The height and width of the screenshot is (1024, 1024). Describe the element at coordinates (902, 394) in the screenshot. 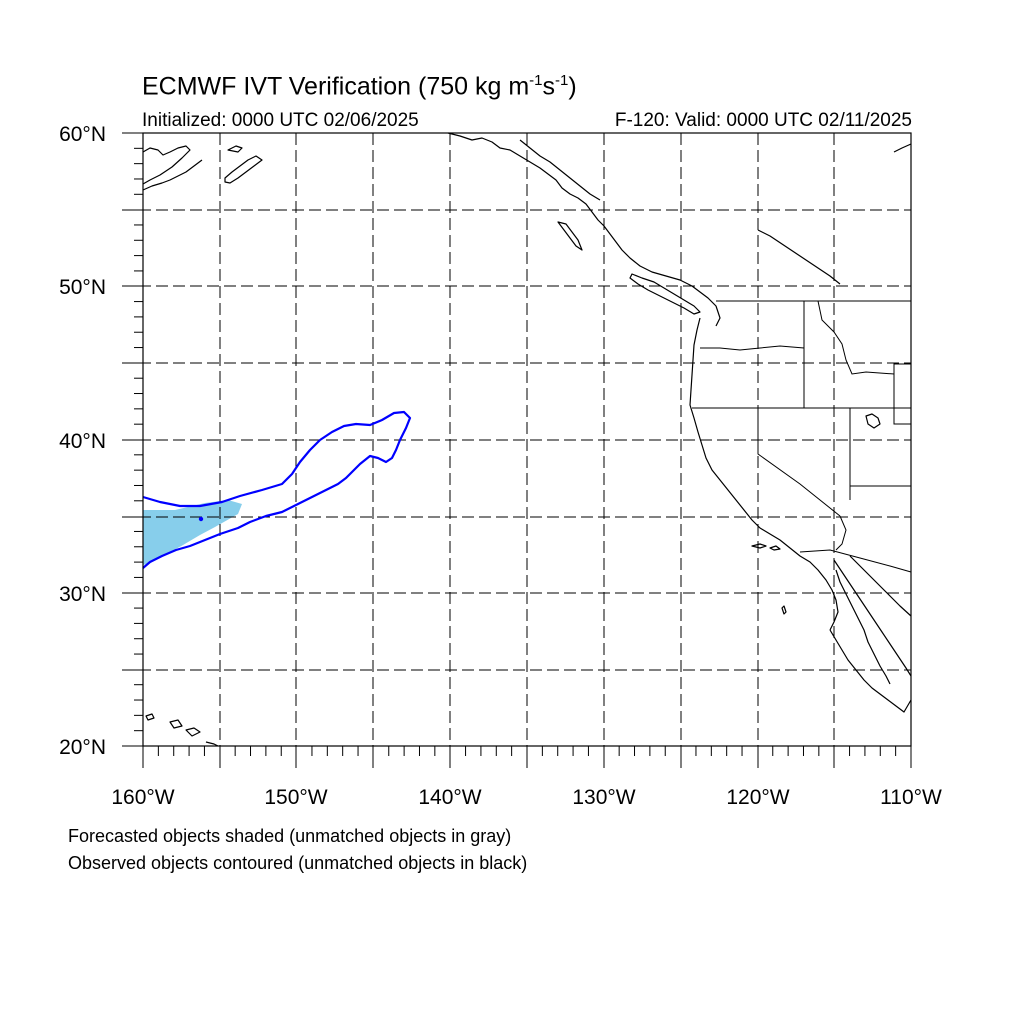

I see `wy-border` at that location.